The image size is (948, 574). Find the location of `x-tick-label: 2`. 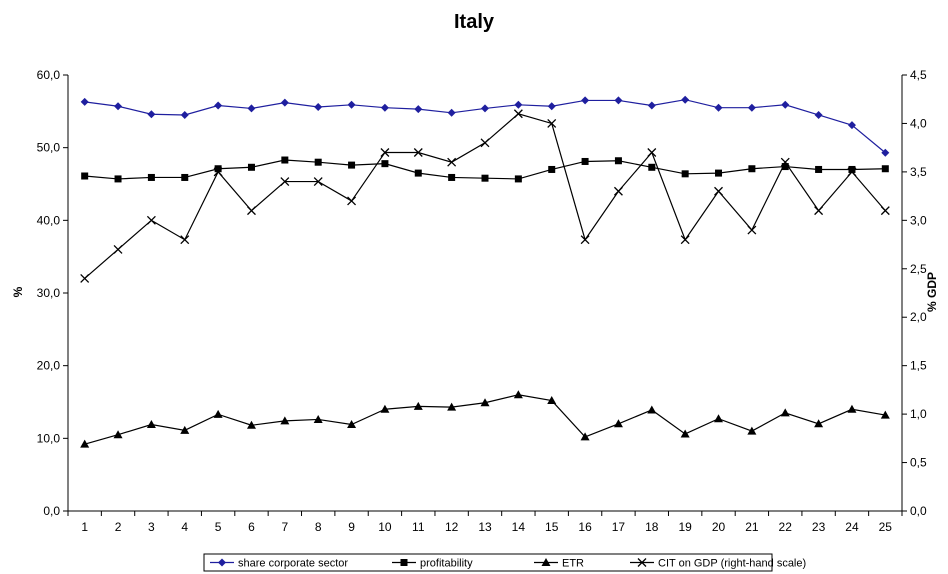

x-tick-label: 2 is located at coordinates (118, 527).